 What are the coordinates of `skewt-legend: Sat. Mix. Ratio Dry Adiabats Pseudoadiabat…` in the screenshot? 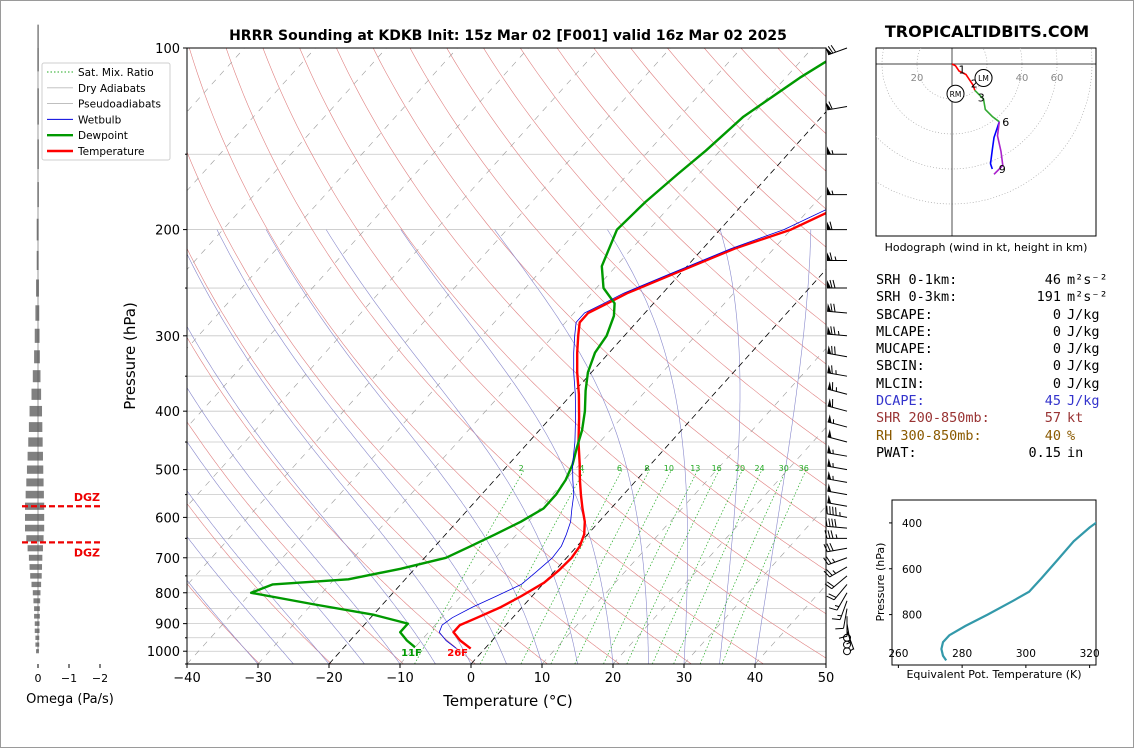 It's located at (106, 111).